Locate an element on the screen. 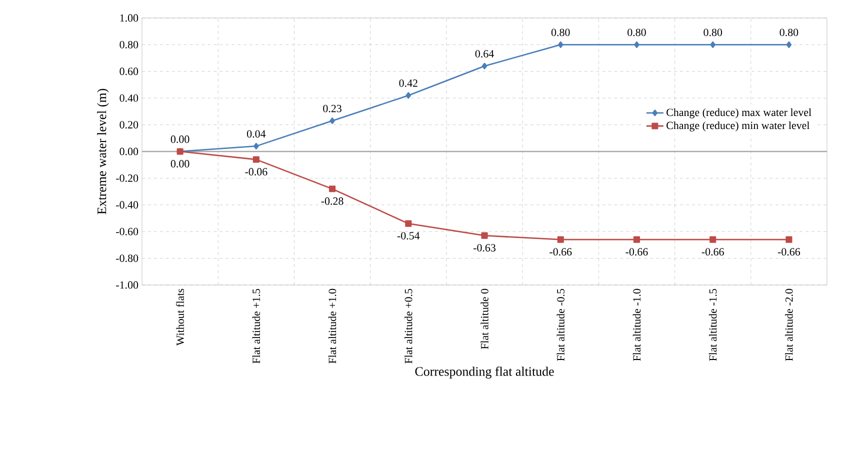  y-tick-label: -0.60 is located at coordinates (127, 232).